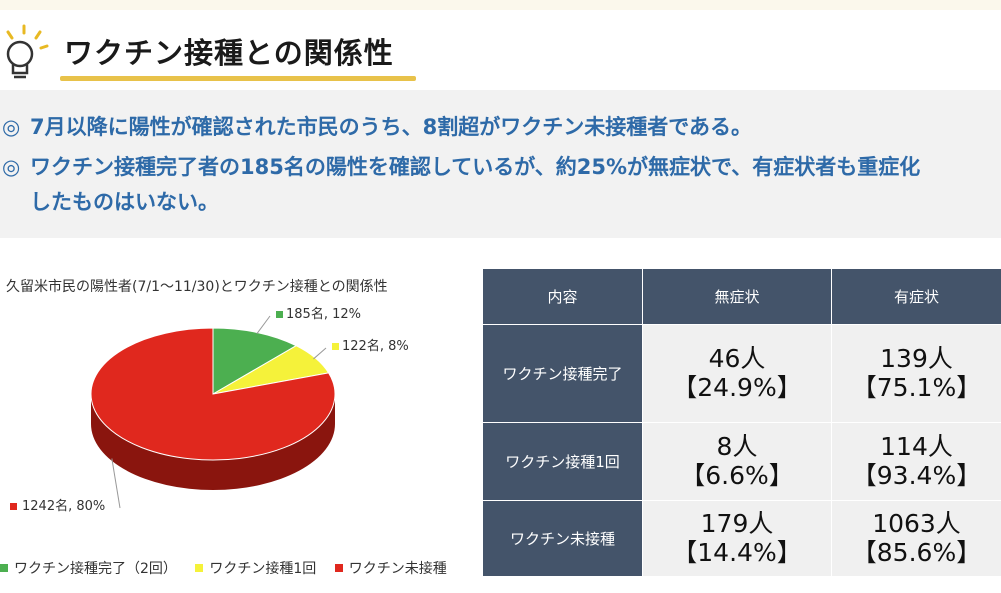 Image resolution: width=1001 pixels, height=593 pixels. What do you see at coordinates (88, 568) in the screenshot?
I see `legend-item-complete: ワクチン接種完了（2回）` at bounding box center [88, 568].